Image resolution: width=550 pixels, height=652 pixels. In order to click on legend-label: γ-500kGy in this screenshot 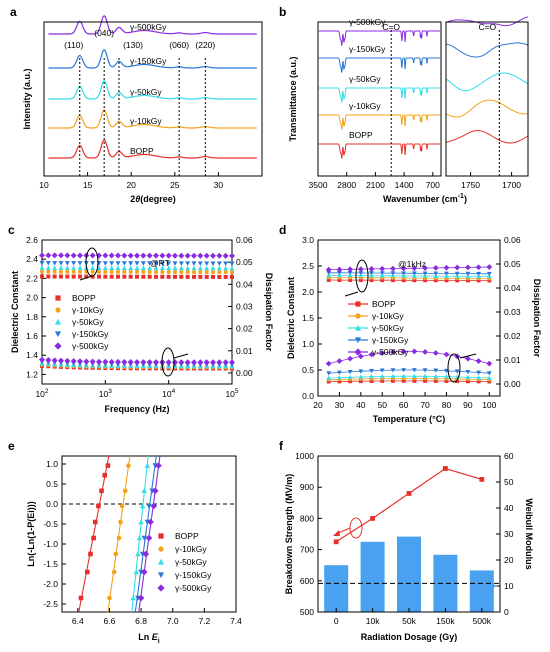, I will do `click(390, 352)`.